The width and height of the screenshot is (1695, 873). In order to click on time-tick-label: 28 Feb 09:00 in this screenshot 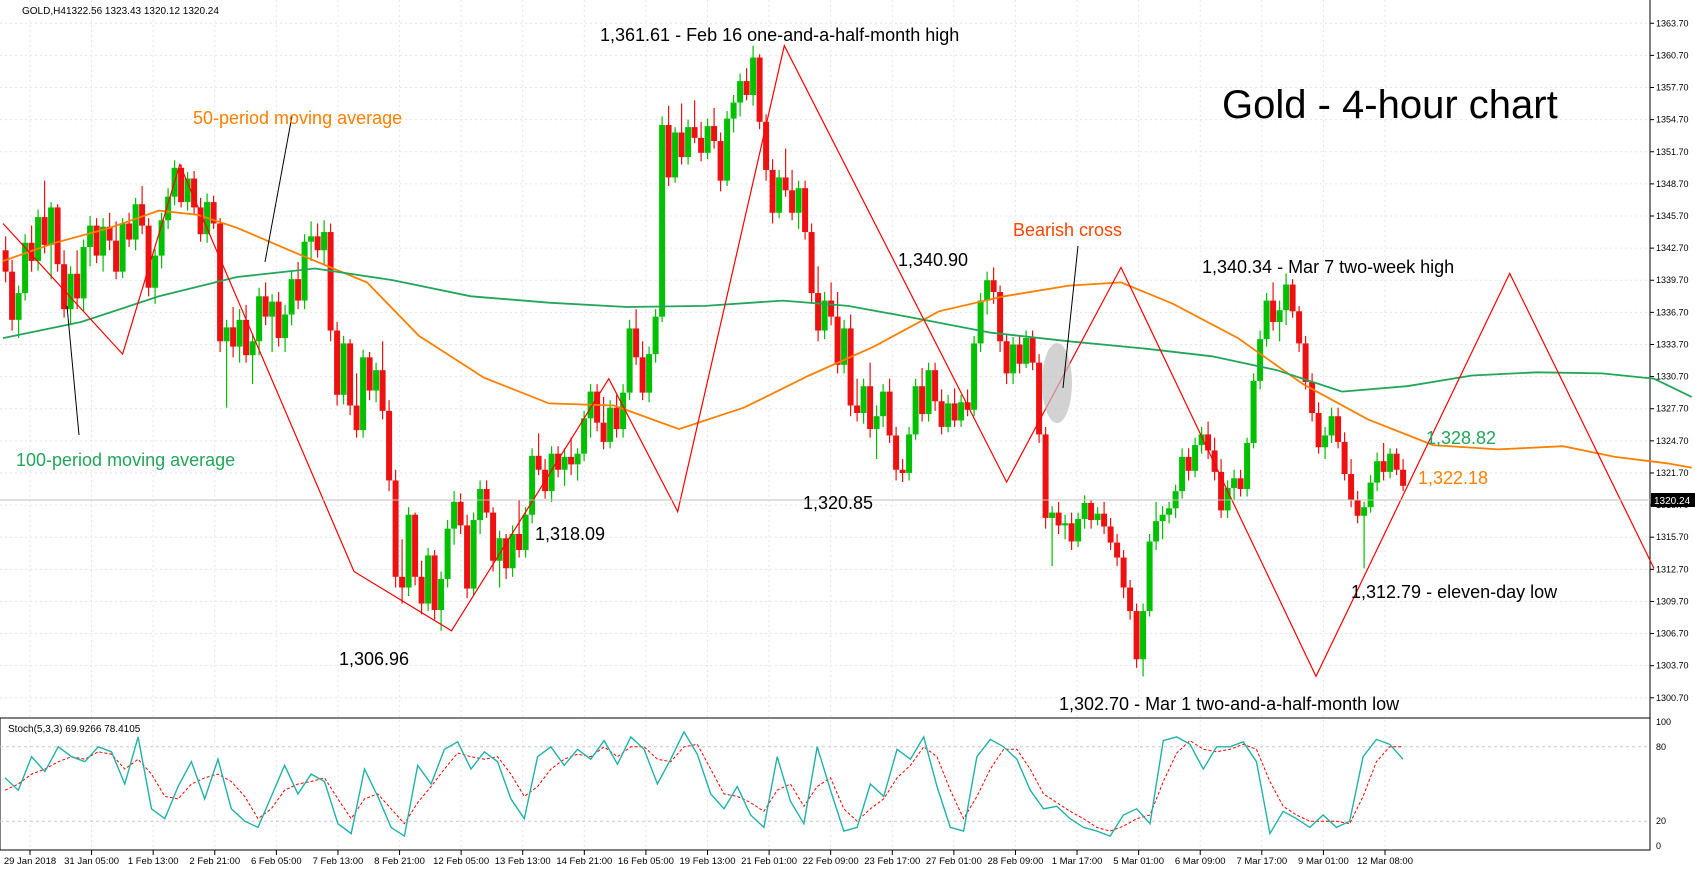, I will do `click(1015, 861)`.